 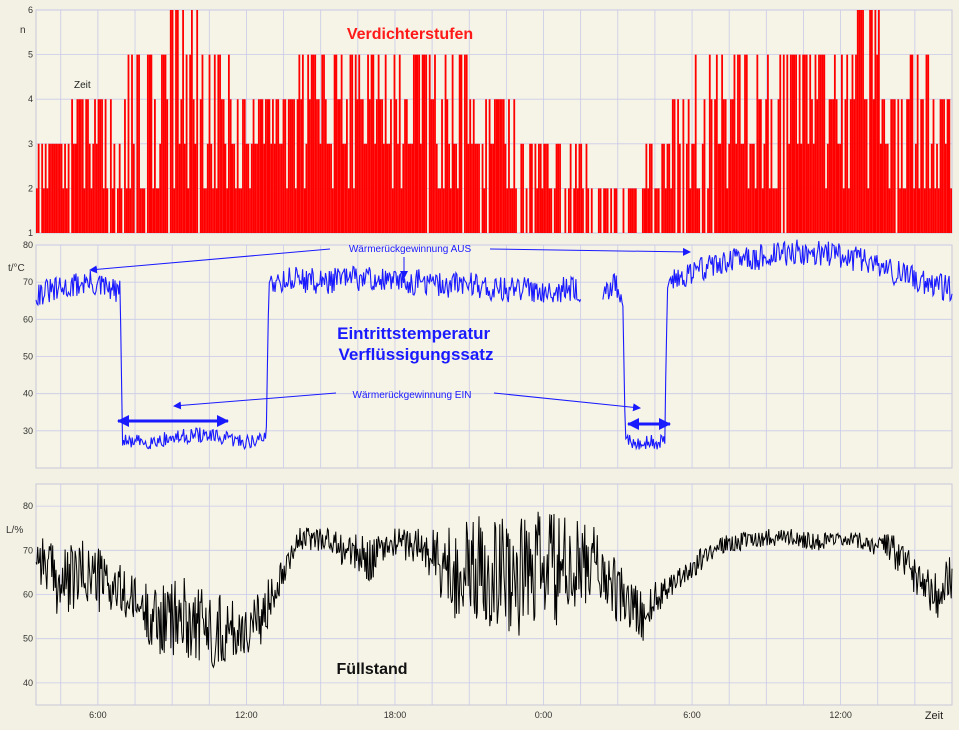 I want to click on y-tick-label: 2, so click(x=30, y=188).